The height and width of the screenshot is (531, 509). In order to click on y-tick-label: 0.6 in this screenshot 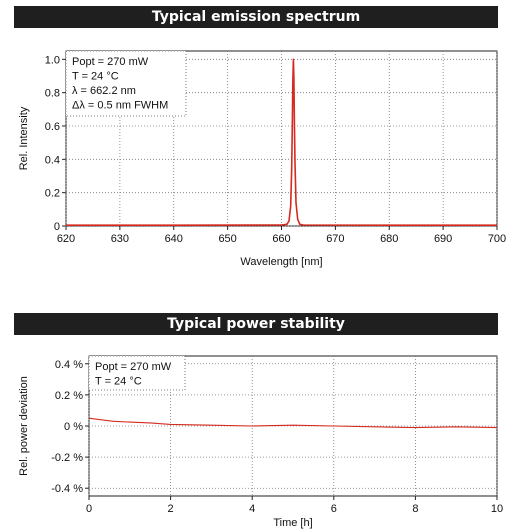, I will do `click(52, 127)`.